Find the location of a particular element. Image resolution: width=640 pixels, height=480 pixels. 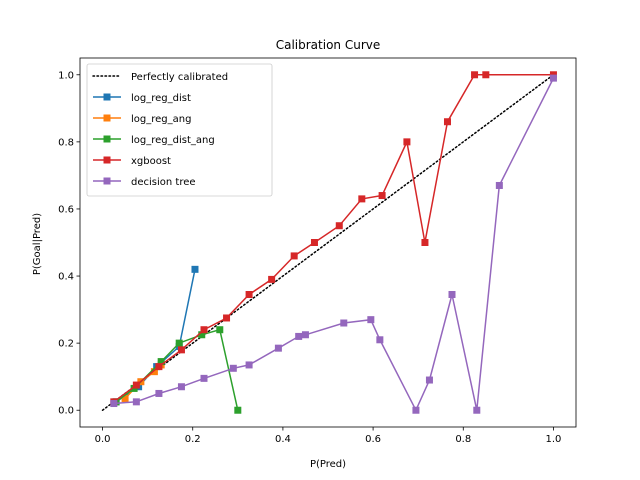

chart-title: Calibration Curve is located at coordinates (328, 45).